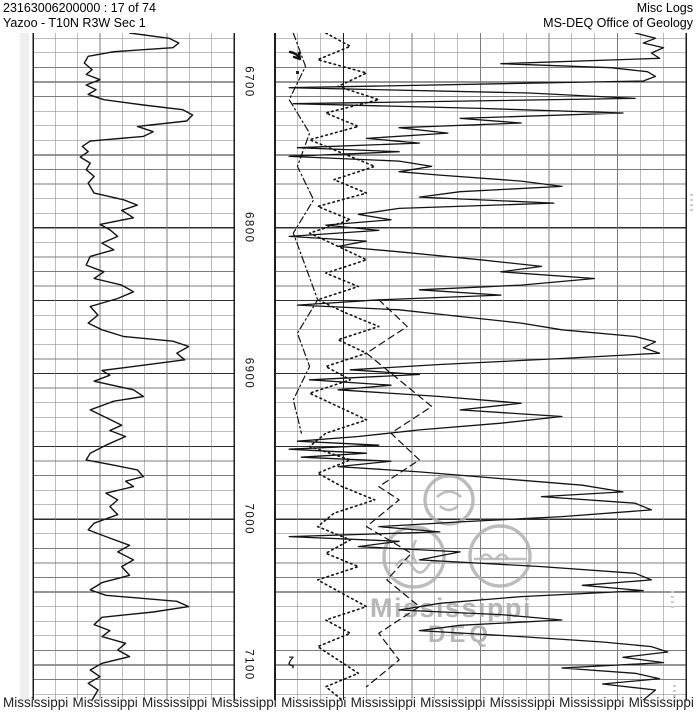 This screenshot has width=697, height=715. What do you see at coordinates (618, 22) in the screenshot?
I see `agency-label: MS-DEQ Office of Geology` at bounding box center [618, 22].